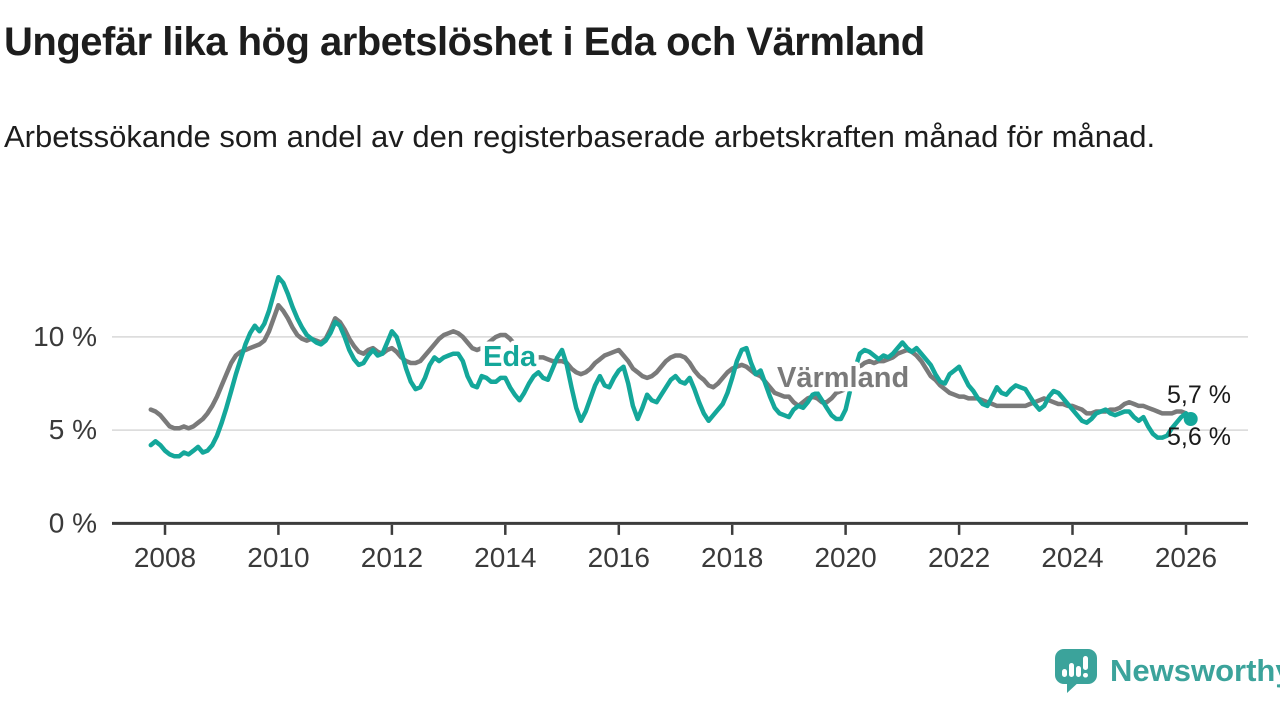 The height and width of the screenshot is (720, 1280). What do you see at coordinates (65, 336) in the screenshot?
I see `y-axis-label-10: 10 %` at bounding box center [65, 336].